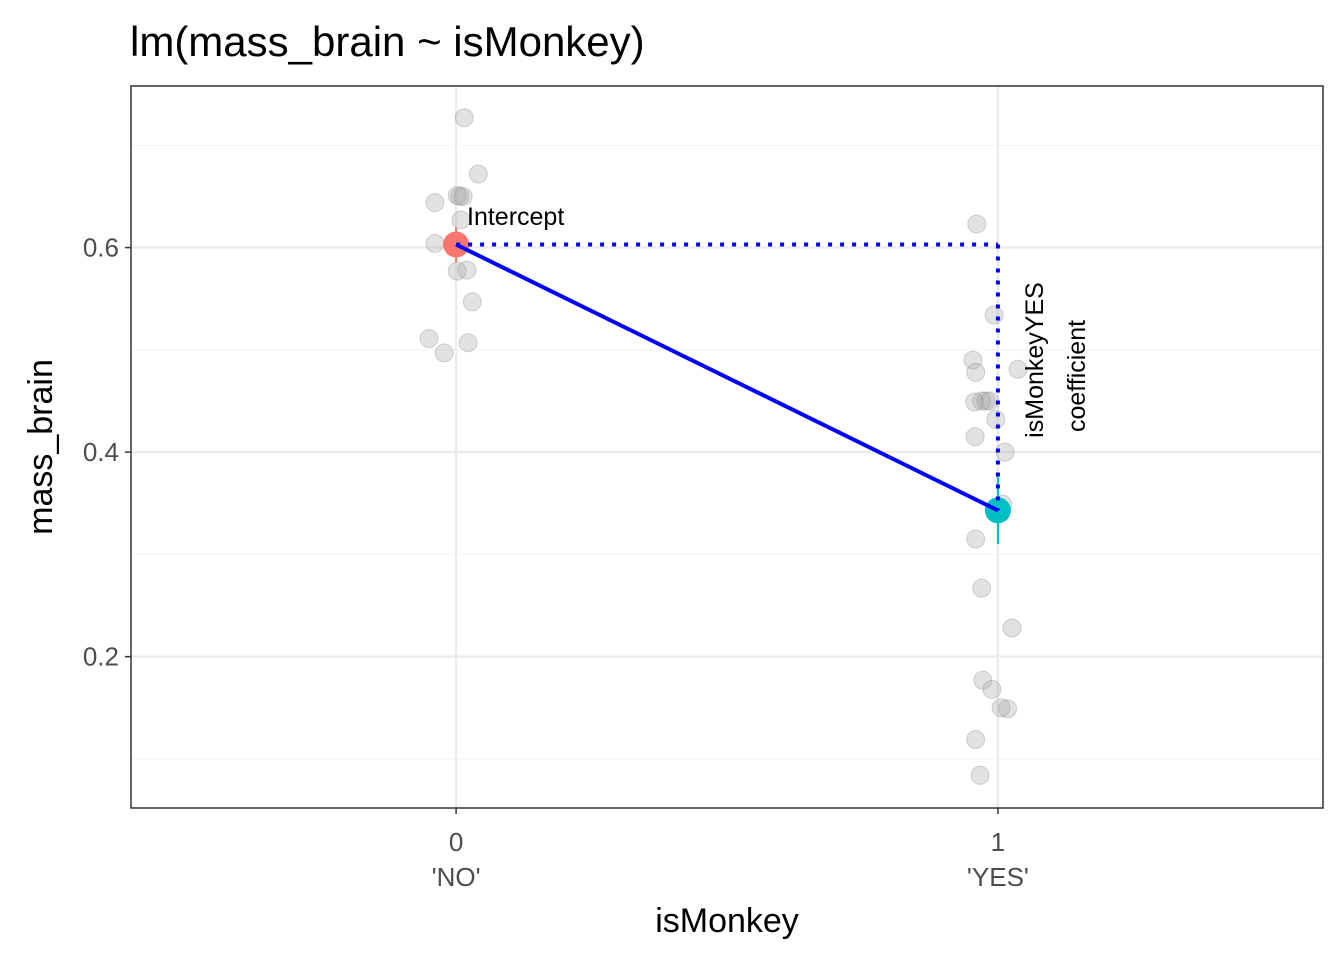 This screenshot has height=965, width=1344. Describe the element at coordinates (456, 877) in the screenshot. I see `x-tick-sublabel: 'NO'` at that location.